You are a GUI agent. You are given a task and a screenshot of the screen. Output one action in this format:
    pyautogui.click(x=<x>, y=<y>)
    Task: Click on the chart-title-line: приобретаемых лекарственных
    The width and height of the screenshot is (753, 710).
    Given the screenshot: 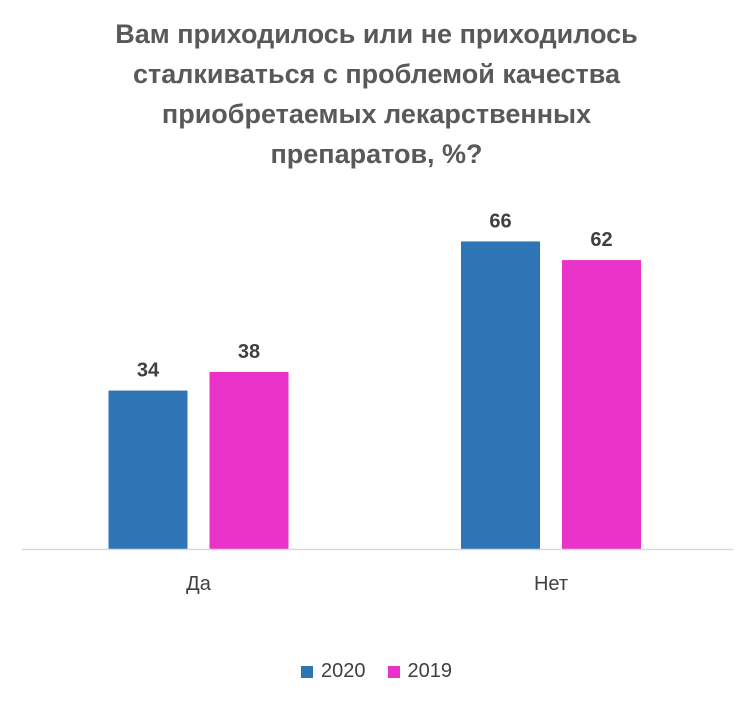 What is the action you would take?
    pyautogui.click(x=376, y=114)
    